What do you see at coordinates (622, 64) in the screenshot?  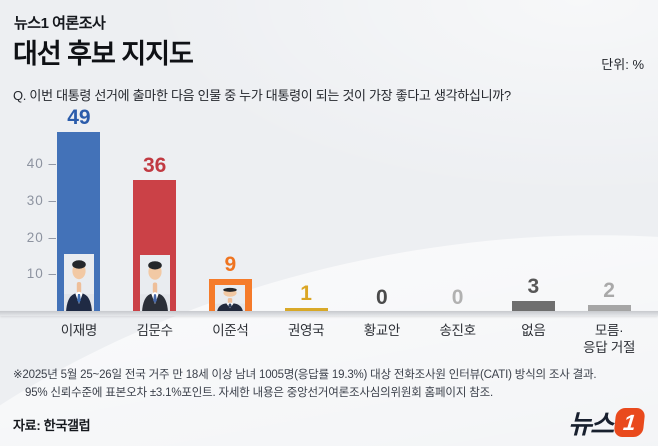 I see `unit-label: 단위: %` at bounding box center [622, 64].